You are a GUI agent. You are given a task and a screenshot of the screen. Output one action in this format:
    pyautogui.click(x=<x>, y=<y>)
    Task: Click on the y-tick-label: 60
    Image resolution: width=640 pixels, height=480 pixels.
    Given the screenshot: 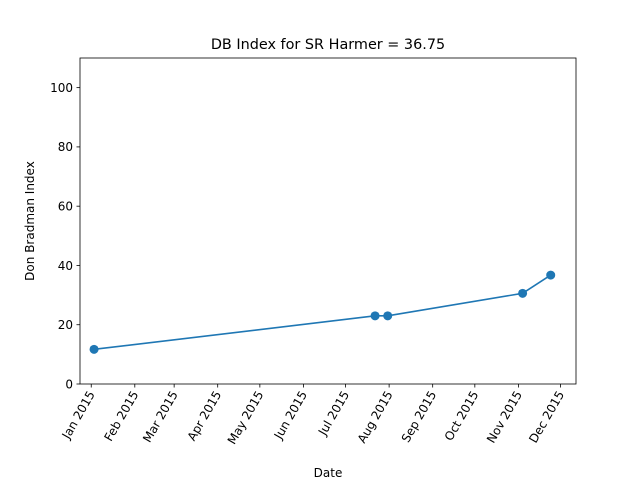 What is the action you would take?
    pyautogui.click(x=65, y=206)
    